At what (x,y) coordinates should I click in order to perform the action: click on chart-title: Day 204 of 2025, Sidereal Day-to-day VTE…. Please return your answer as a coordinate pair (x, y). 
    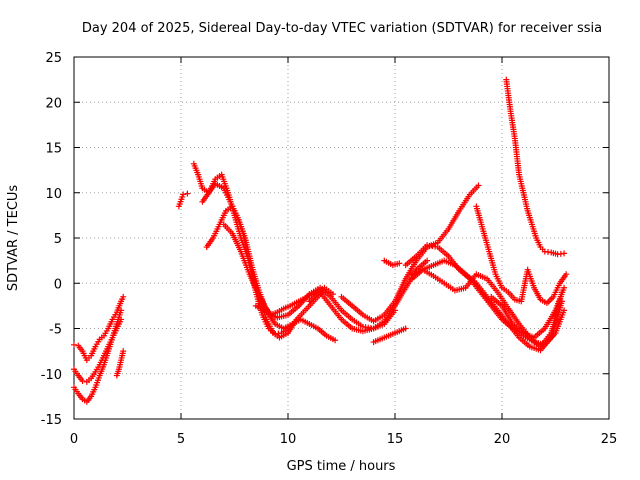
    Looking at the image, I should click on (342, 28).